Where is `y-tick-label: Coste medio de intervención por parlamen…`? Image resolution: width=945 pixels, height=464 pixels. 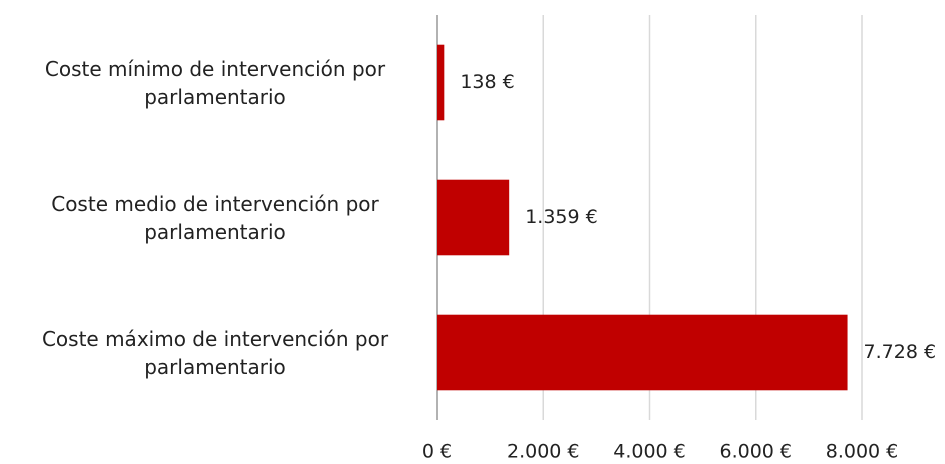
y-tick-label: Coste medio de intervención por parlamen… is located at coordinates (215, 217).